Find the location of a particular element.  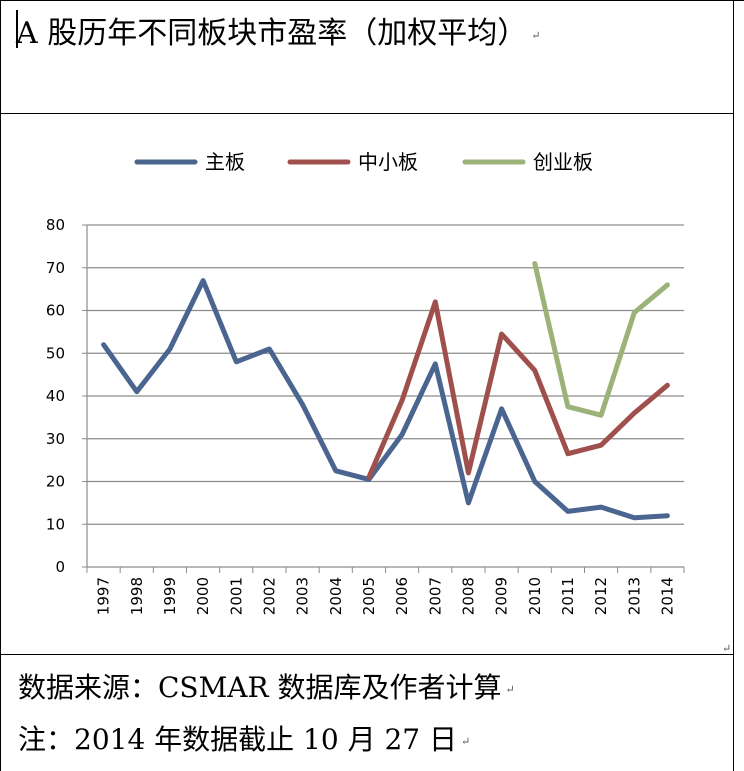

y-tick-label: 70 is located at coordinates (55, 268).